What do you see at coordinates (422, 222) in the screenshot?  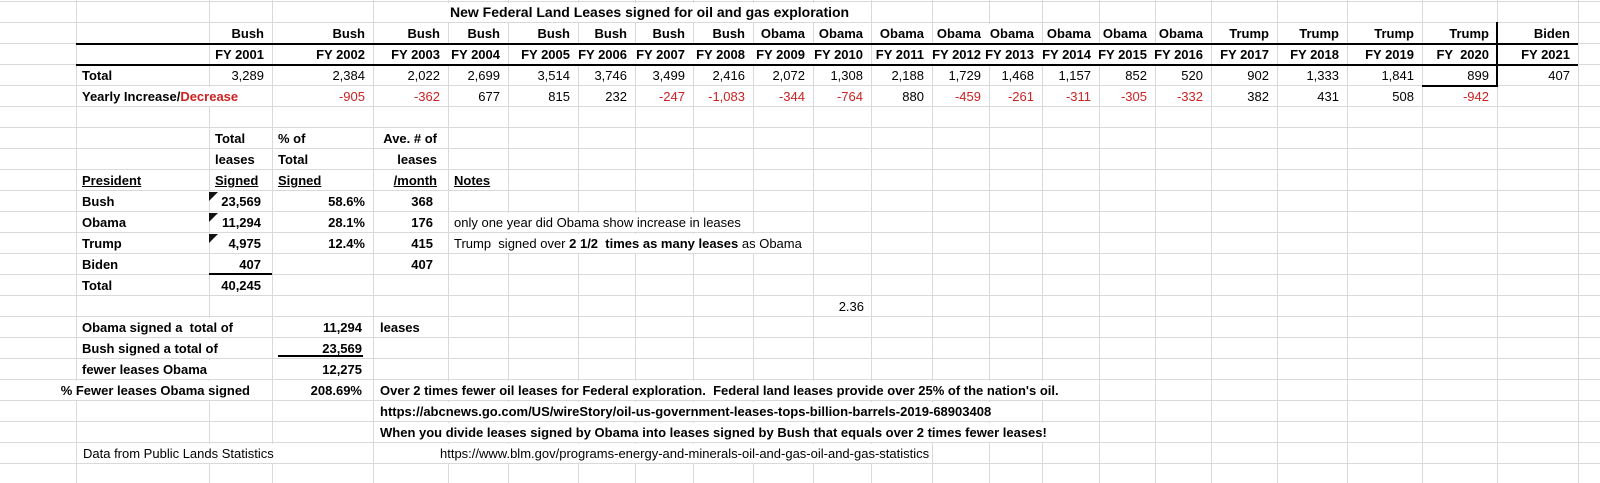 I see `summary-avg-cell: 176` at bounding box center [422, 222].